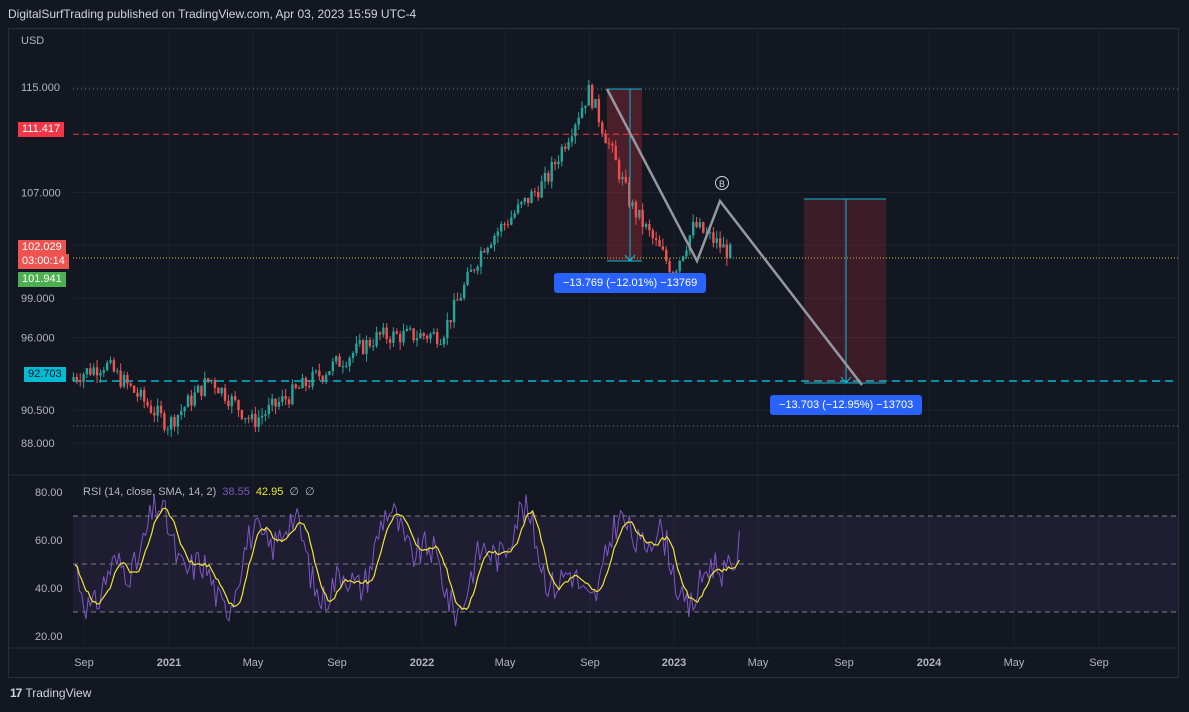 Image resolution: width=1189 pixels, height=712 pixels. What do you see at coordinates (43, 261) in the screenshot?
I see `countdown-badge: 03:00:14` at bounding box center [43, 261].